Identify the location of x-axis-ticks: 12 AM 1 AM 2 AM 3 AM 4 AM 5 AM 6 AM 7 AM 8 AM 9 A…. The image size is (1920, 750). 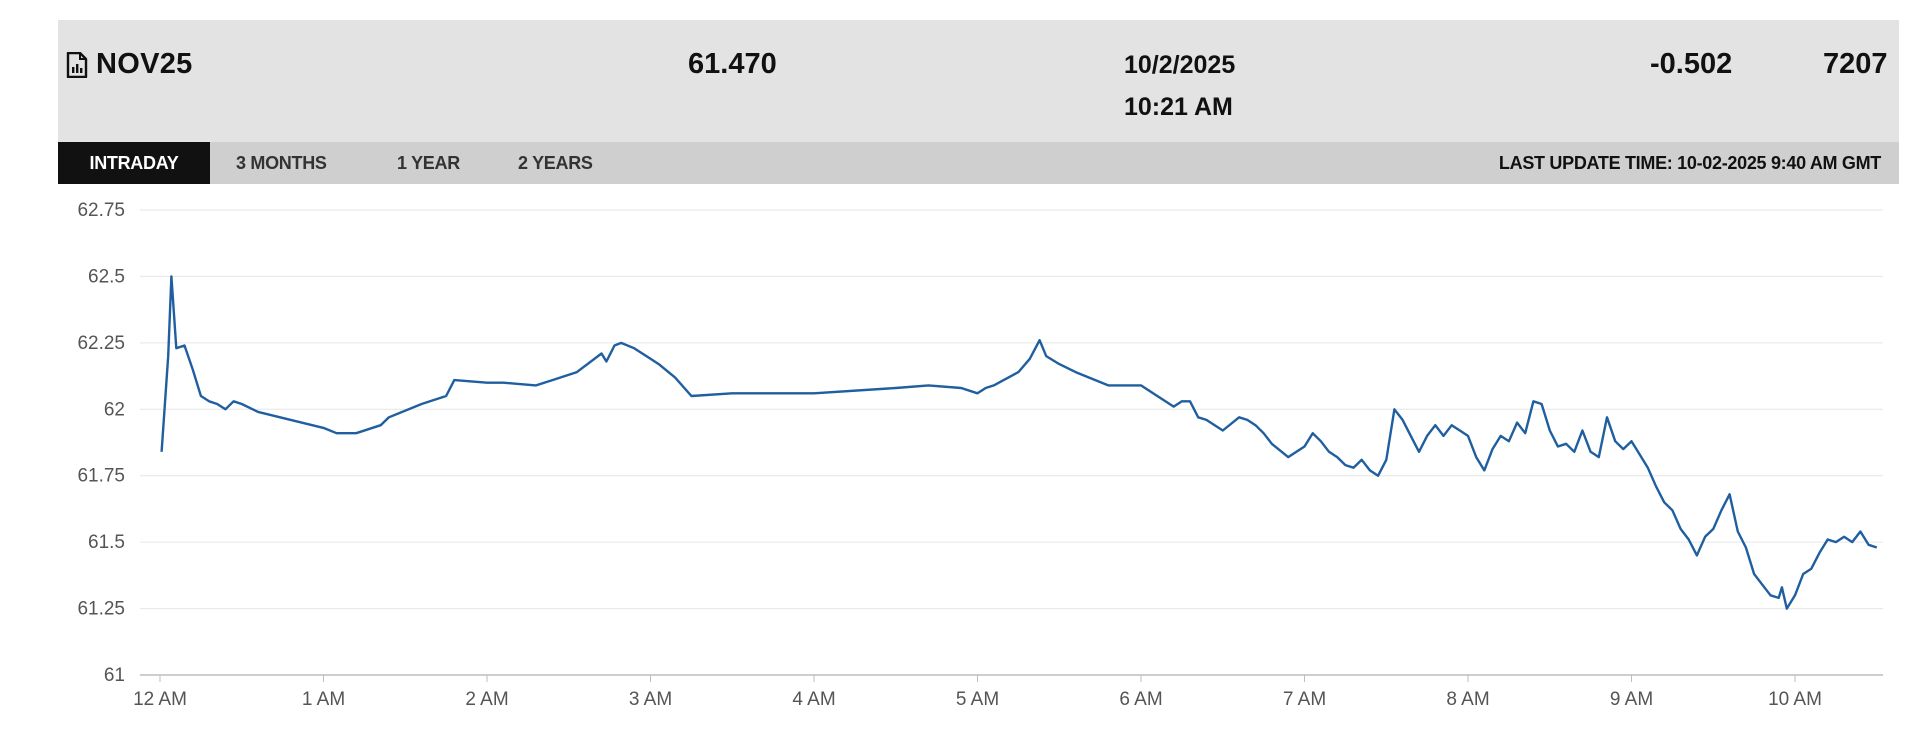
(977, 692).